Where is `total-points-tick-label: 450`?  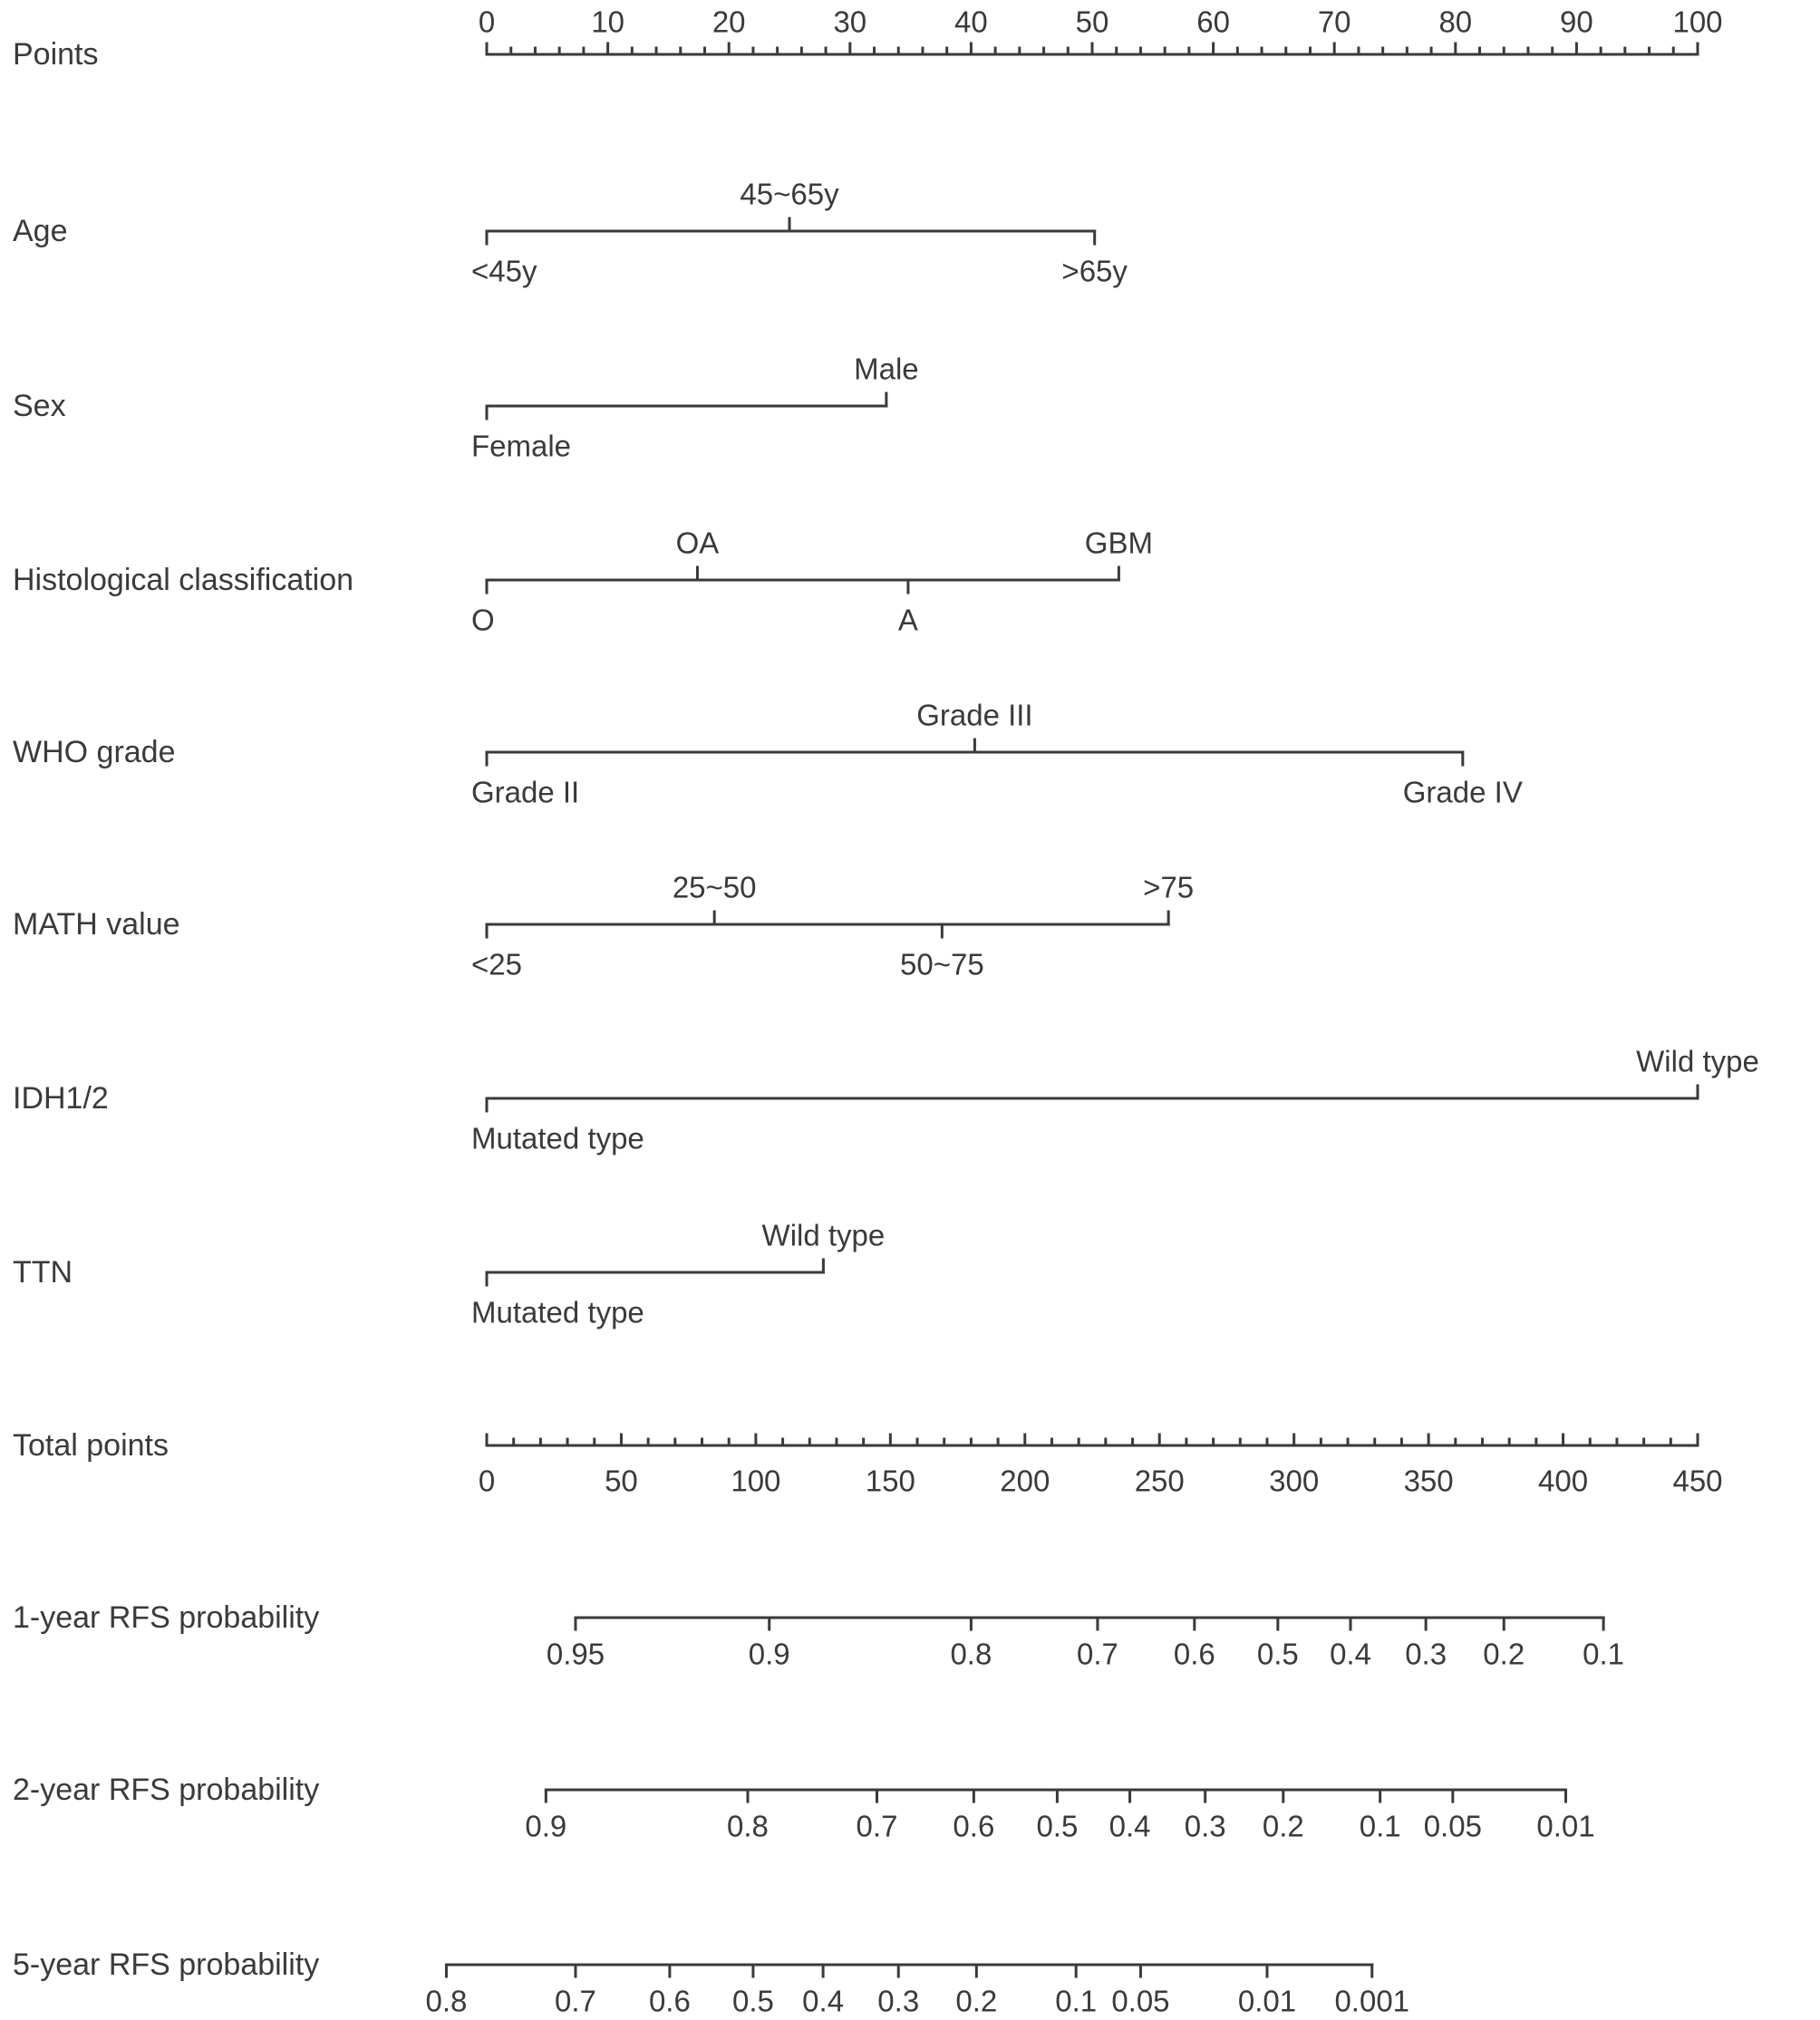
total-points-tick-label: 450 is located at coordinates (1697, 1481).